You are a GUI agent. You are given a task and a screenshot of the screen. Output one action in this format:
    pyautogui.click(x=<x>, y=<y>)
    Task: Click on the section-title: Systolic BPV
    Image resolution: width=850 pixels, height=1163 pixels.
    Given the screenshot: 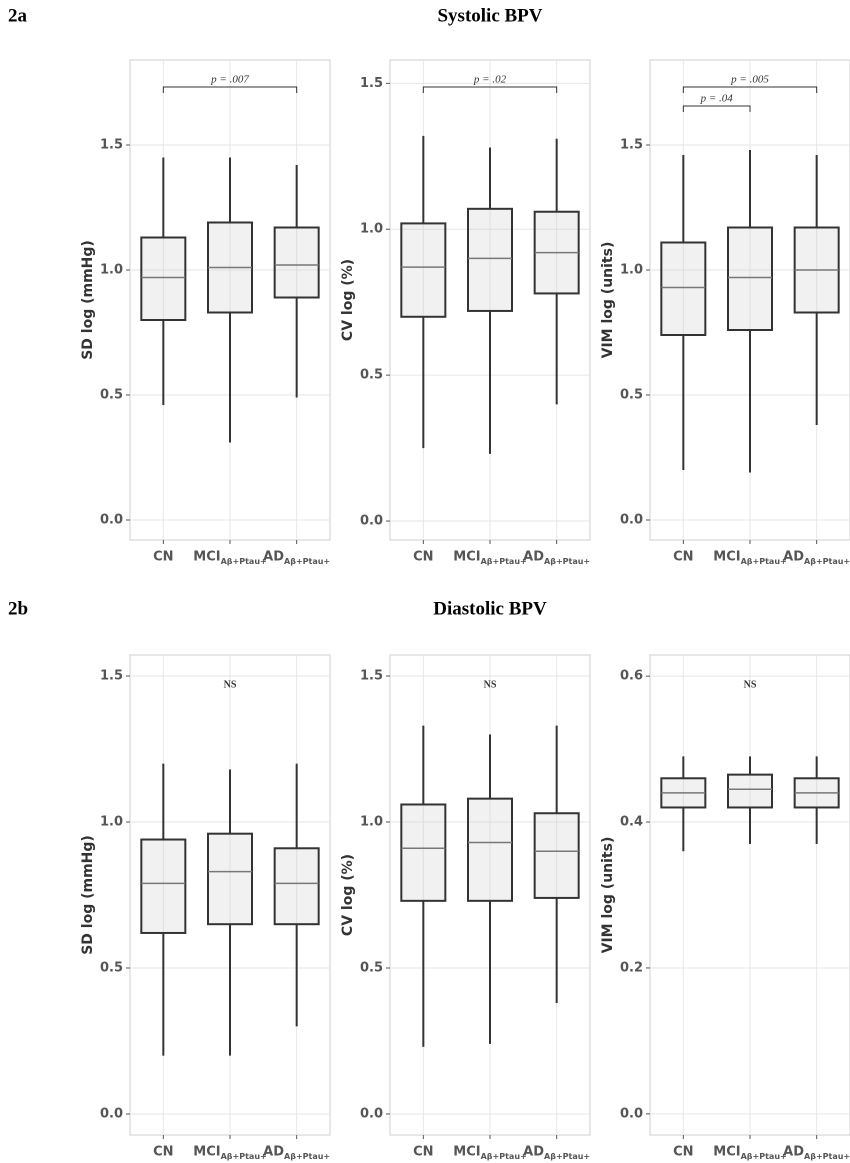 What is the action you would take?
    pyautogui.click(x=489, y=15)
    